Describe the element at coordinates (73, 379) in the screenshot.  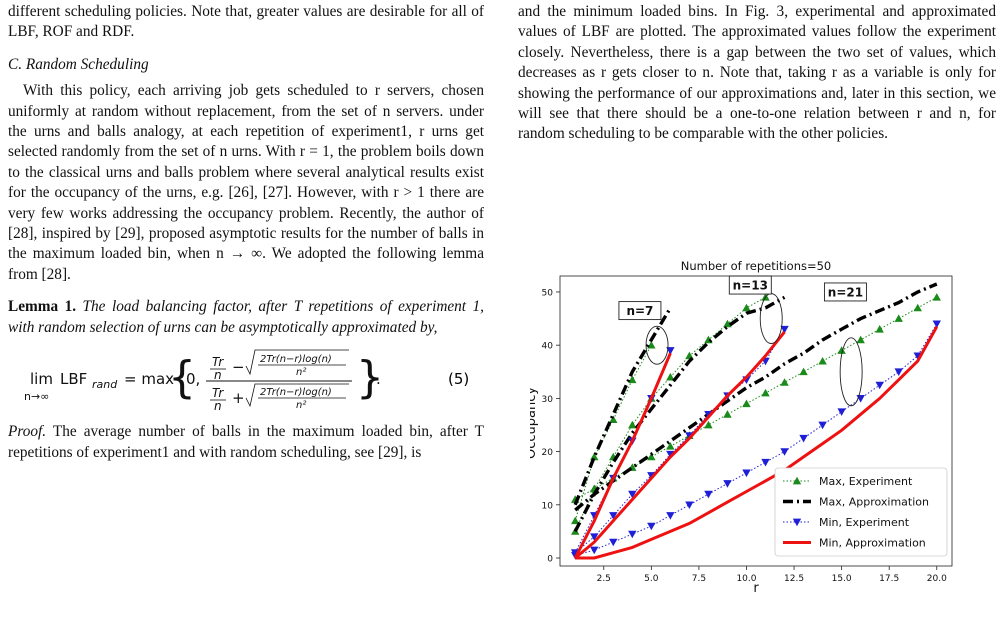
I see `svg-text: LBF` at that location.